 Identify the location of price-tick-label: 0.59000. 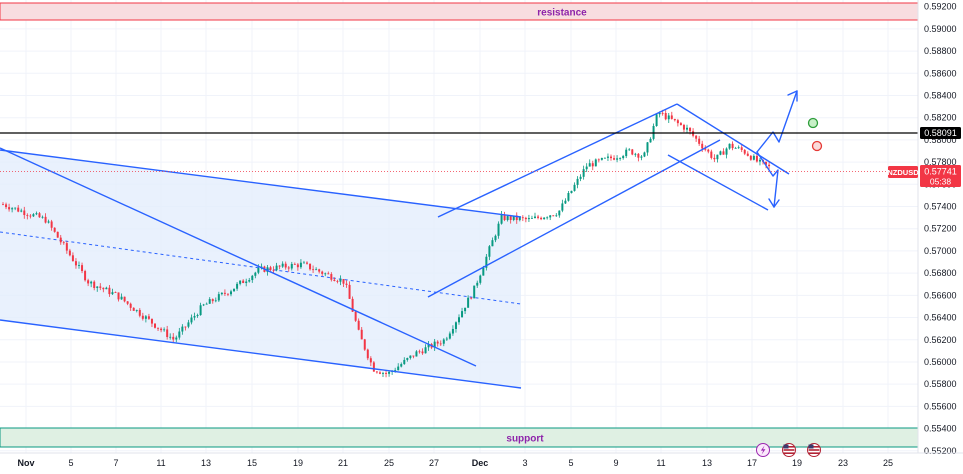
(940, 29).